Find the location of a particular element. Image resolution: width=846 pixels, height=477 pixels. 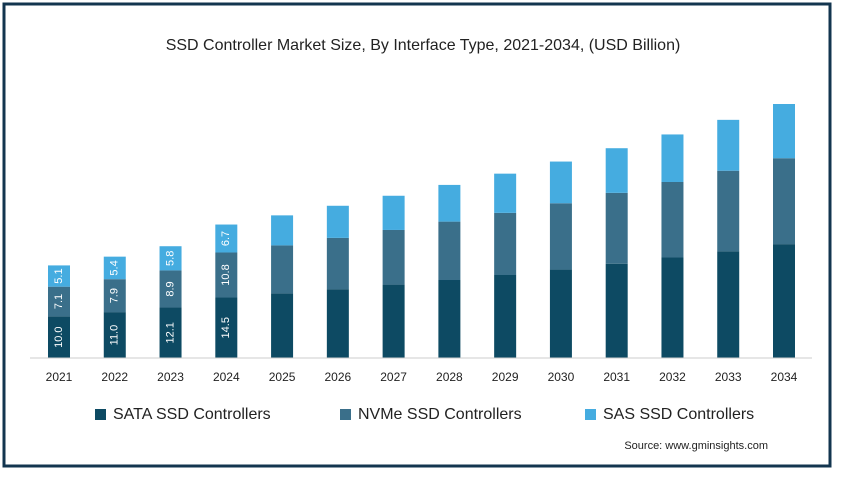

x-tick-label: 2032 is located at coordinates (672, 377).